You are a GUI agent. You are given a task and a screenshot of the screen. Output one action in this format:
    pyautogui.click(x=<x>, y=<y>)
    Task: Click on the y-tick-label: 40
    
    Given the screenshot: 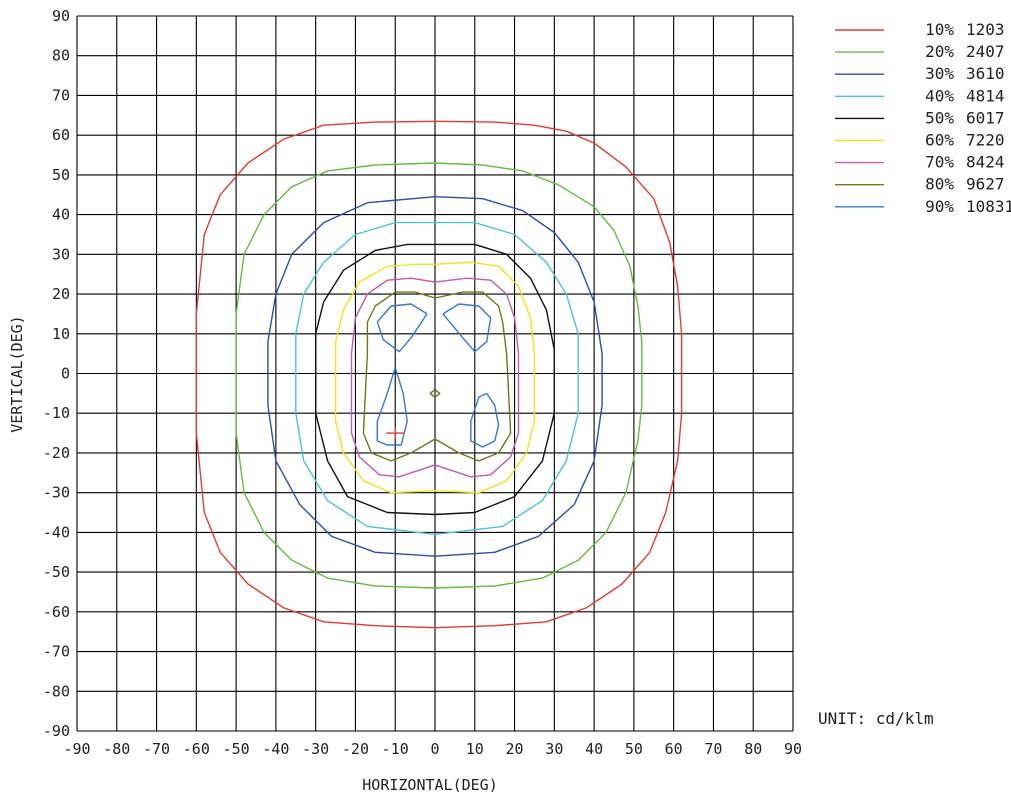 What is the action you would take?
    pyautogui.click(x=61, y=215)
    